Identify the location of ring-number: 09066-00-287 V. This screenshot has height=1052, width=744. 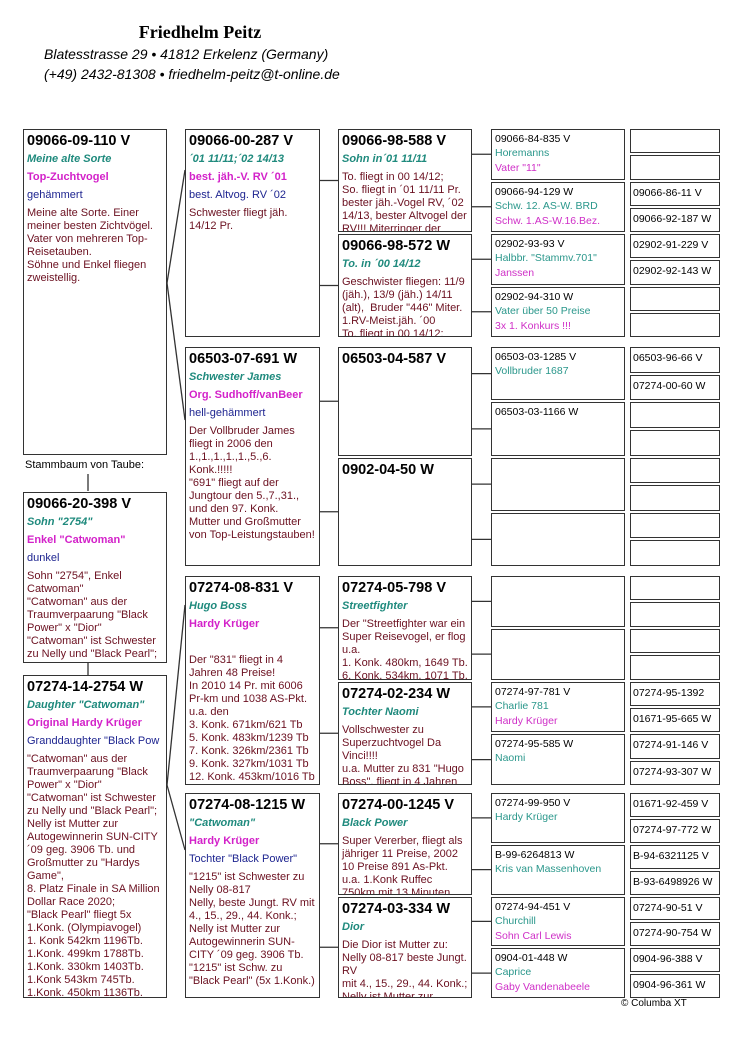
(241, 141).